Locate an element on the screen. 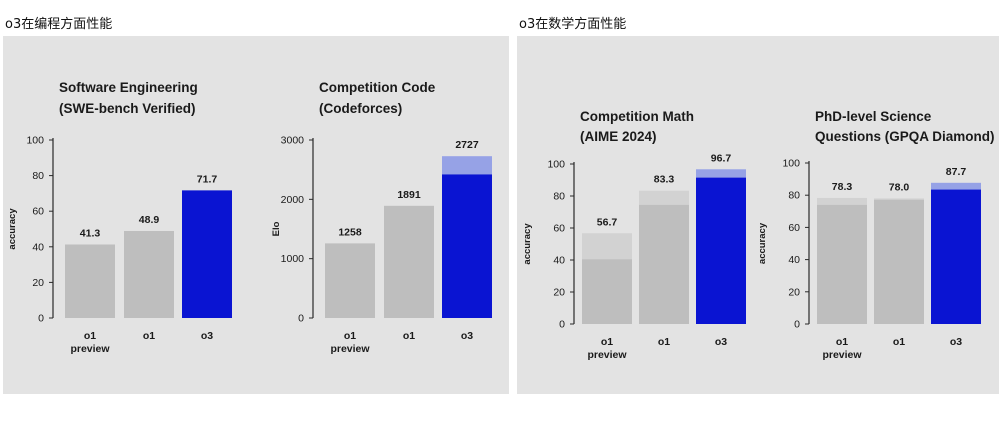  chart-title-line: Questions (GPQA Diamond) is located at coordinates (905, 136).